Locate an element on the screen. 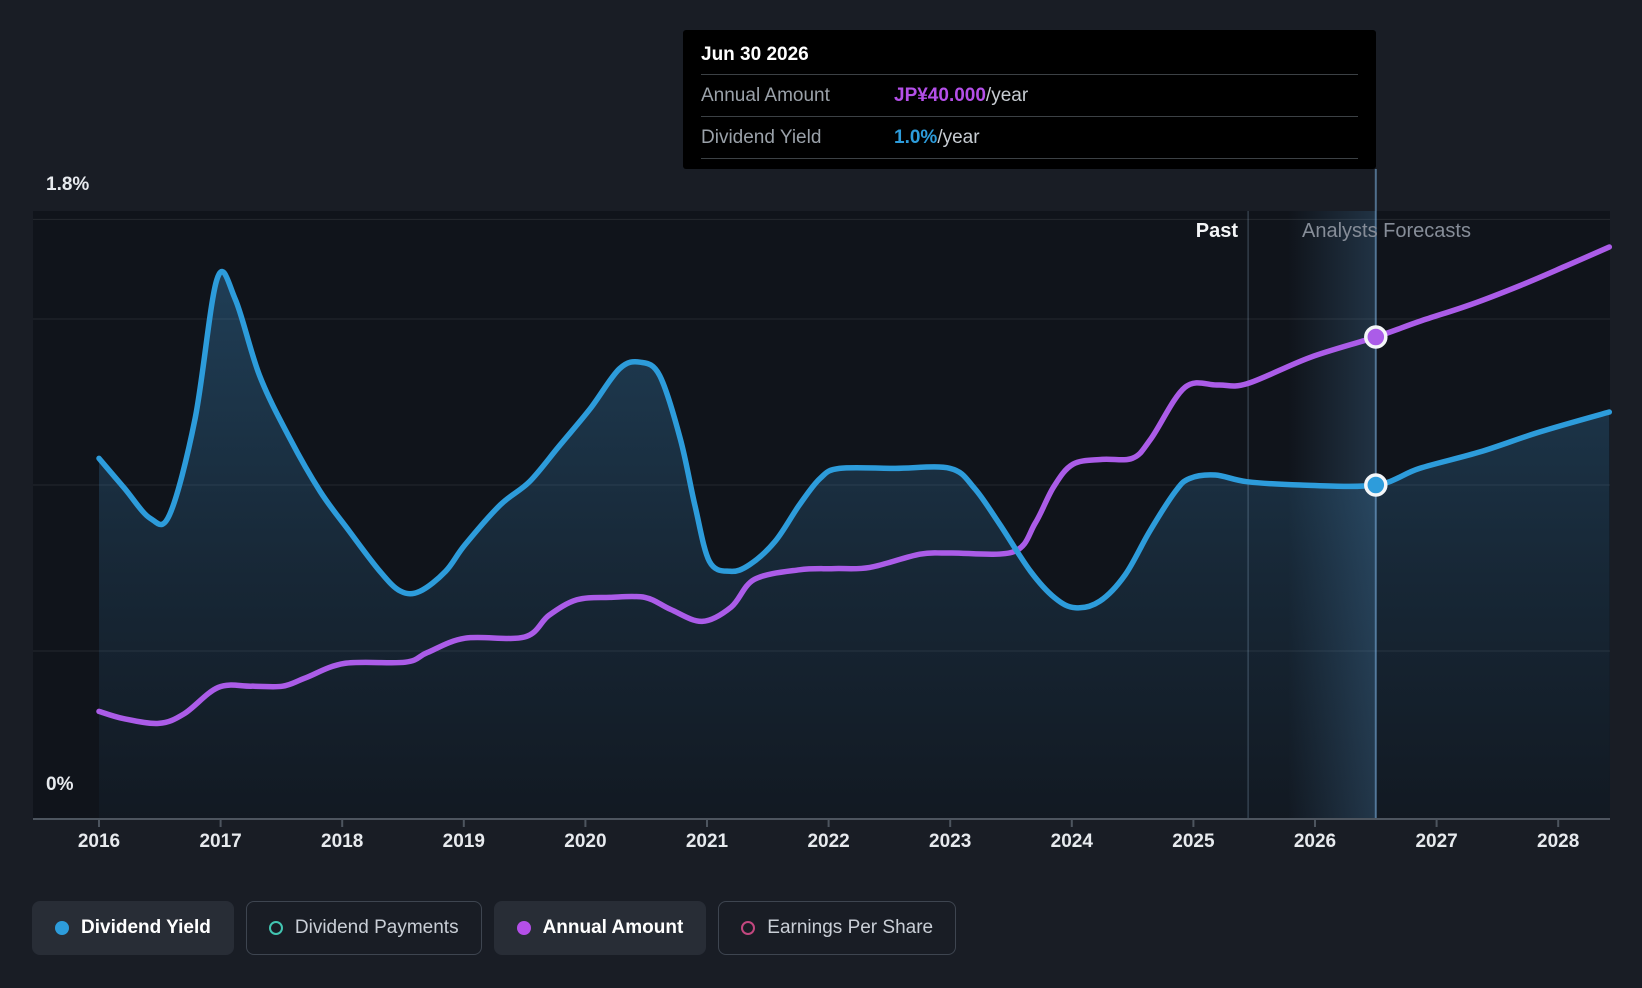  tooltip-row-annual-amount: Annual Amount JP¥40.000 /year is located at coordinates (1029, 96).